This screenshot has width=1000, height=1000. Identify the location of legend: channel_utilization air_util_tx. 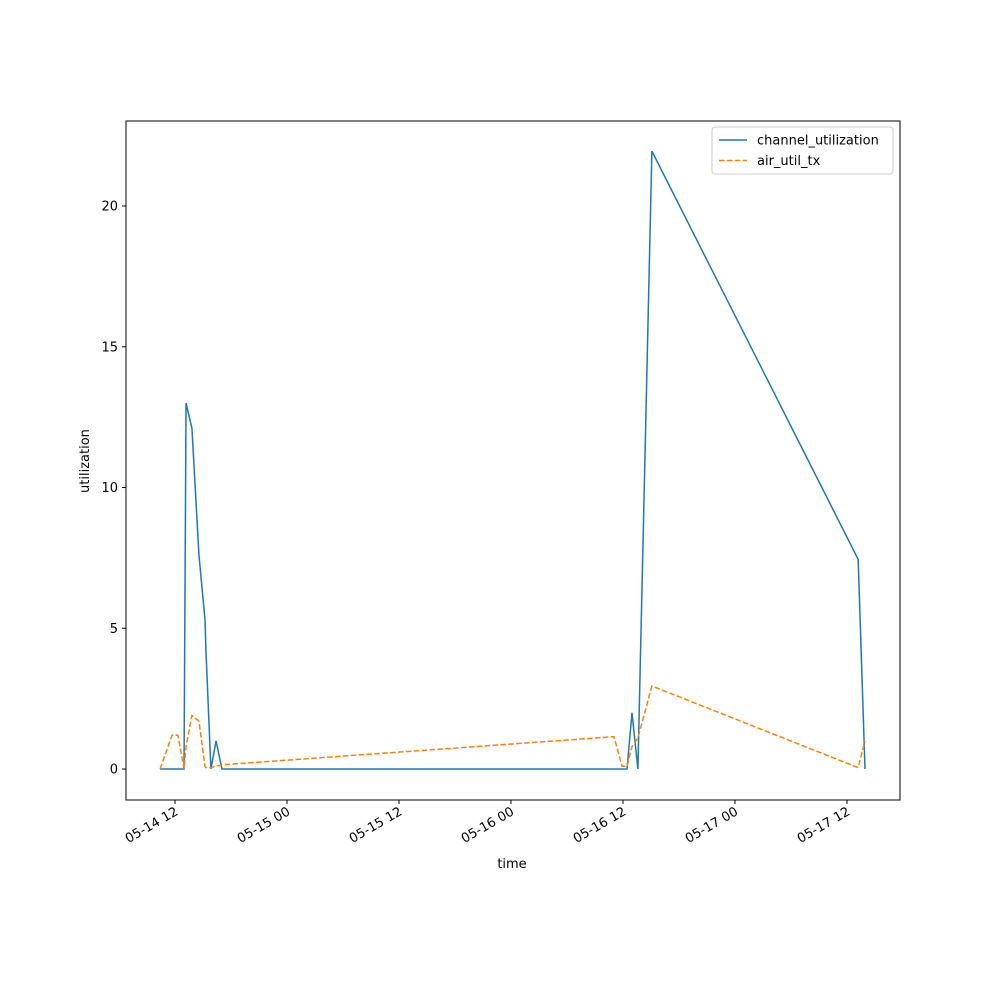
(802, 150).